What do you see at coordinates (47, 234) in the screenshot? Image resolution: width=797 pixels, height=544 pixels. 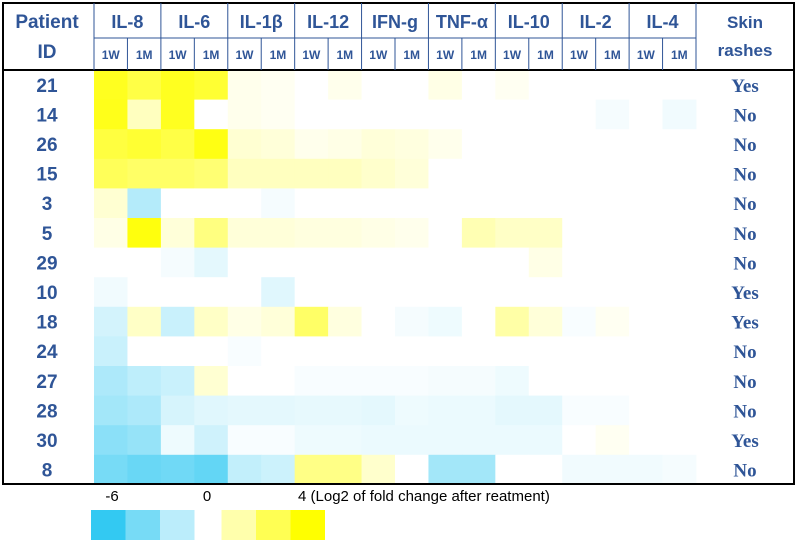 I see `patient-id-label: 5` at bounding box center [47, 234].